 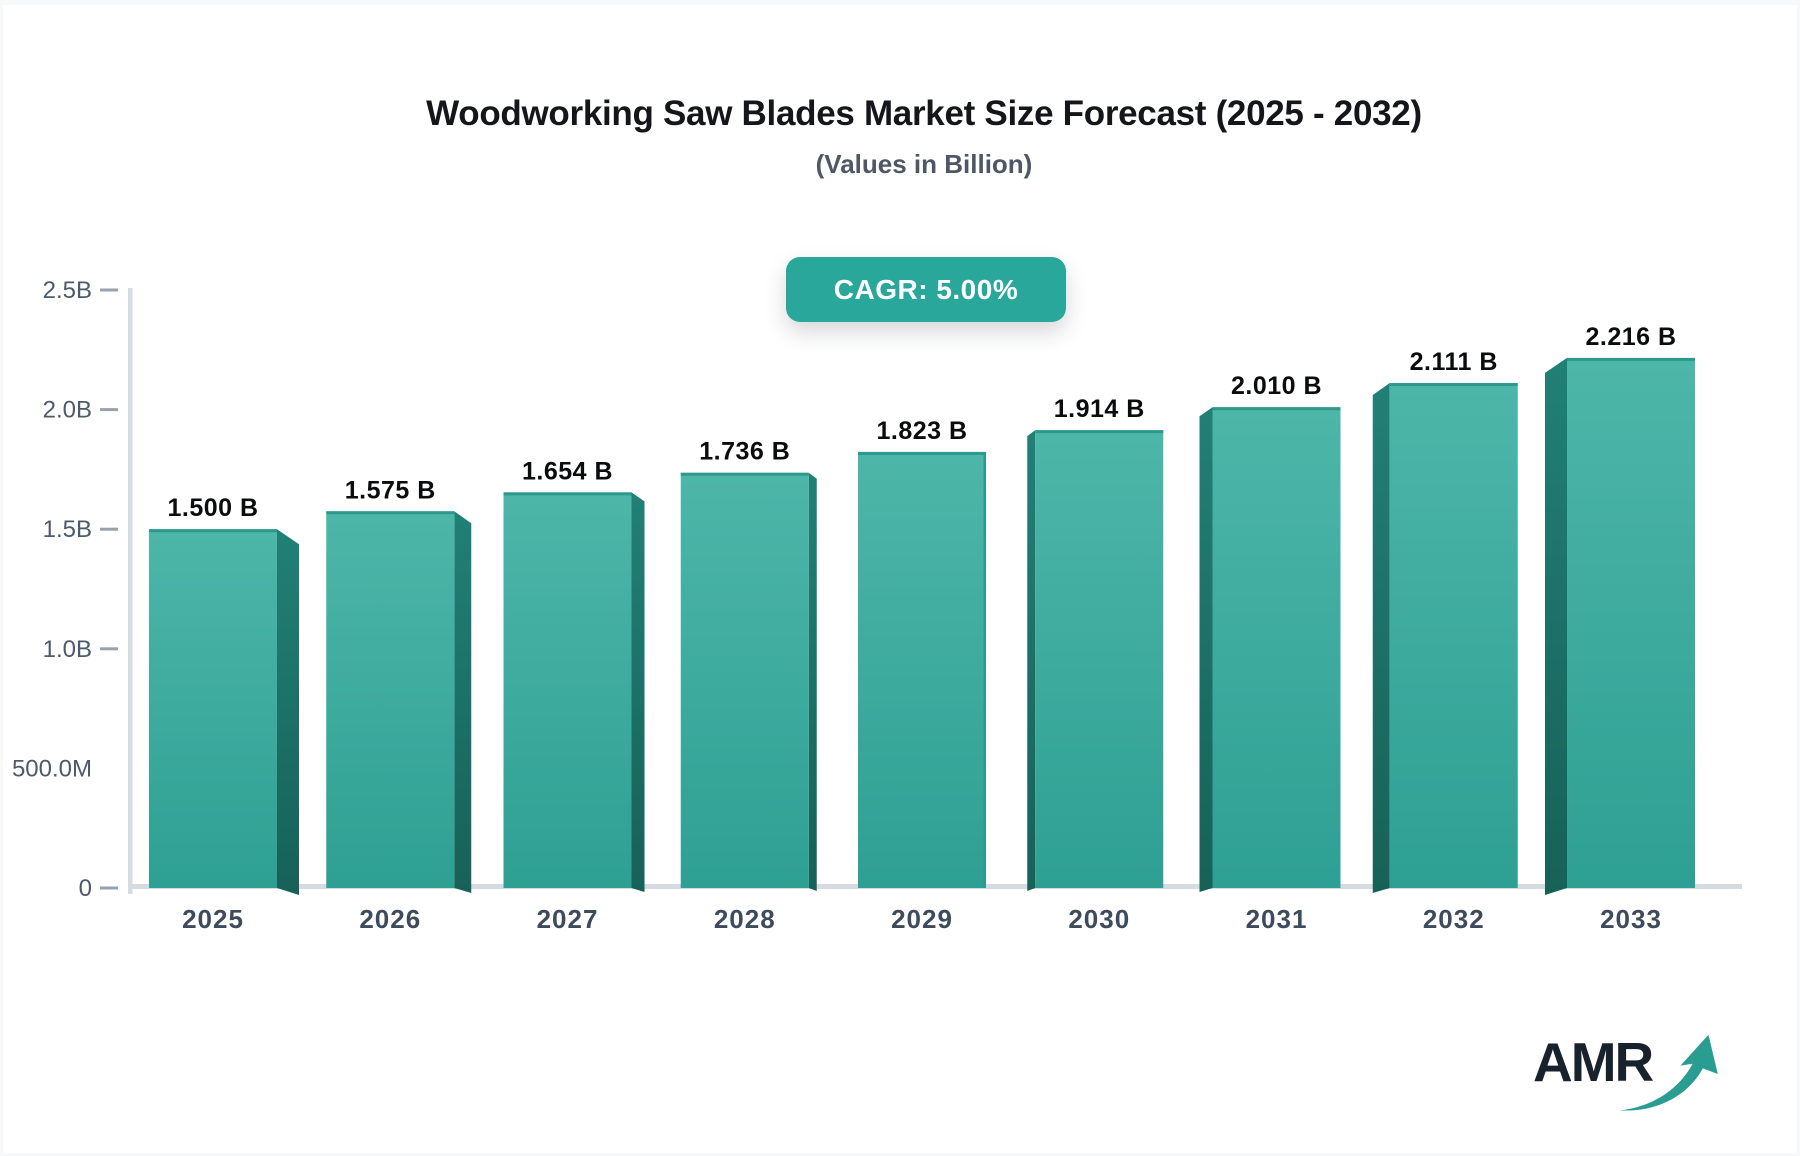 I want to click on bar-value-label-2030: 1.914 B, so click(x=1099, y=409).